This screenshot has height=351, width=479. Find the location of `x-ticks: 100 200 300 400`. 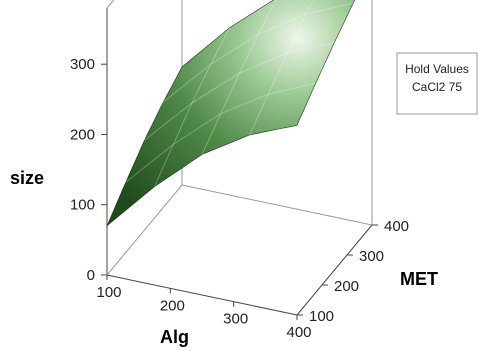

x-ticks: 100 200 300 400 is located at coordinates (204, 308).